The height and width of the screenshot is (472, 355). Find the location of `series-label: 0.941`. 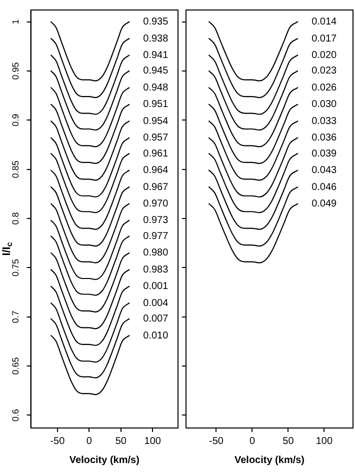

series-label: 0.941 is located at coordinates (156, 55).